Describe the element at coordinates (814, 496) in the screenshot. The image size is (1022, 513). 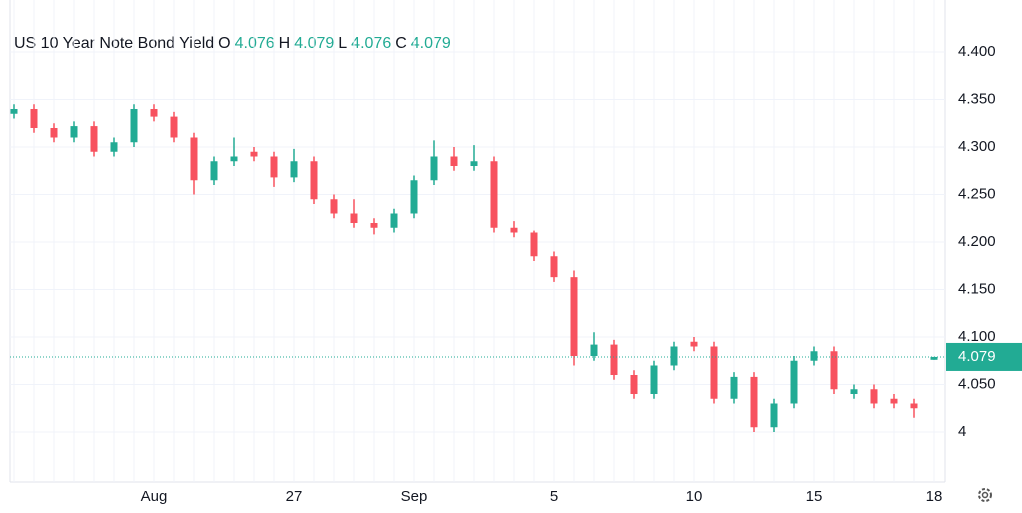
I see `x-tick-label: 15` at that location.